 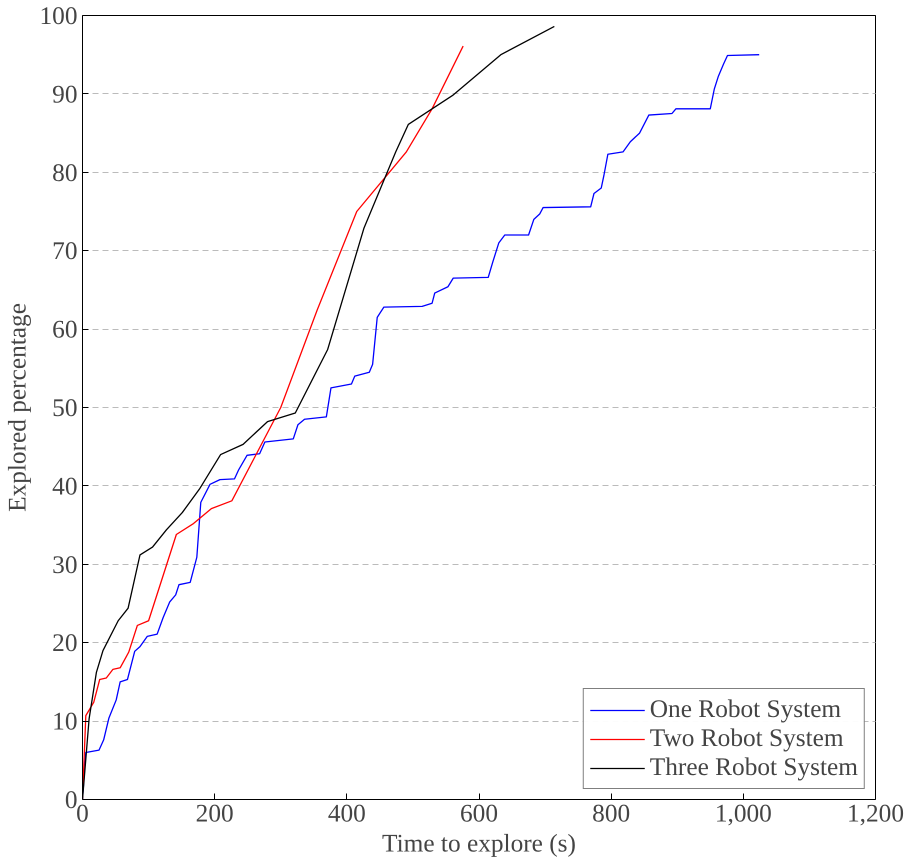 I want to click on y-tick-label: 100, so click(x=59, y=16).